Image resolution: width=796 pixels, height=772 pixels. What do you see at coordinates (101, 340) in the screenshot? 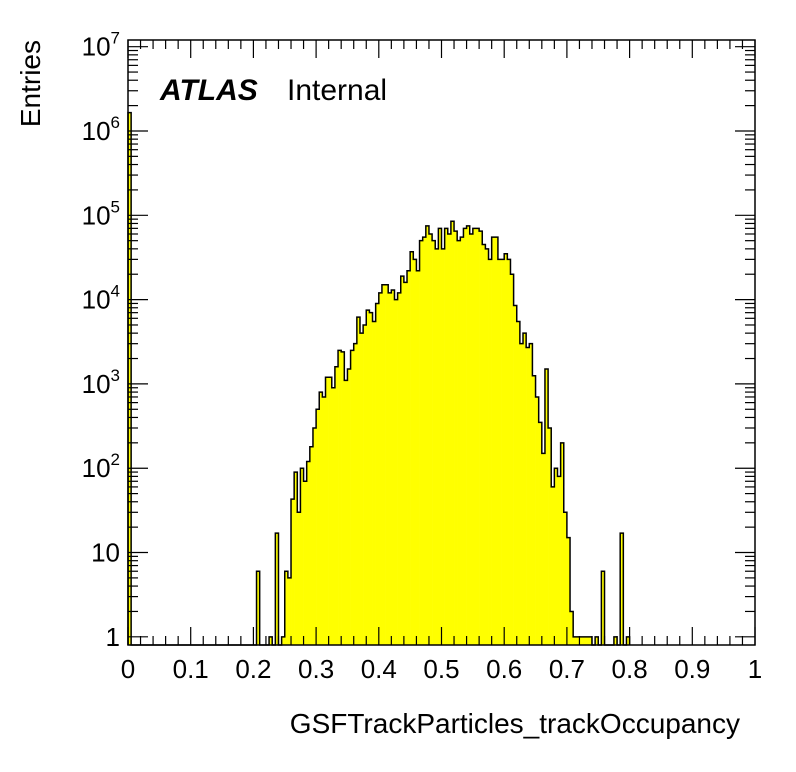
I see `y-tick-labels: 1 10 10² 10³ 10⁴ 10⁵ 10⁶ 10⁷` at bounding box center [101, 340].